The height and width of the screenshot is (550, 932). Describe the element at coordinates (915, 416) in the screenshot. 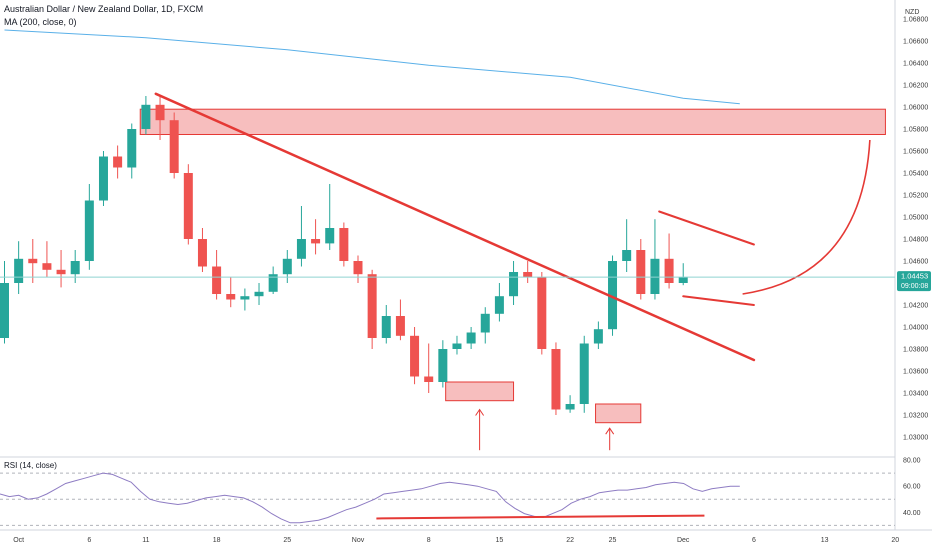

I see `price-tick-label: 1.03200` at that location.